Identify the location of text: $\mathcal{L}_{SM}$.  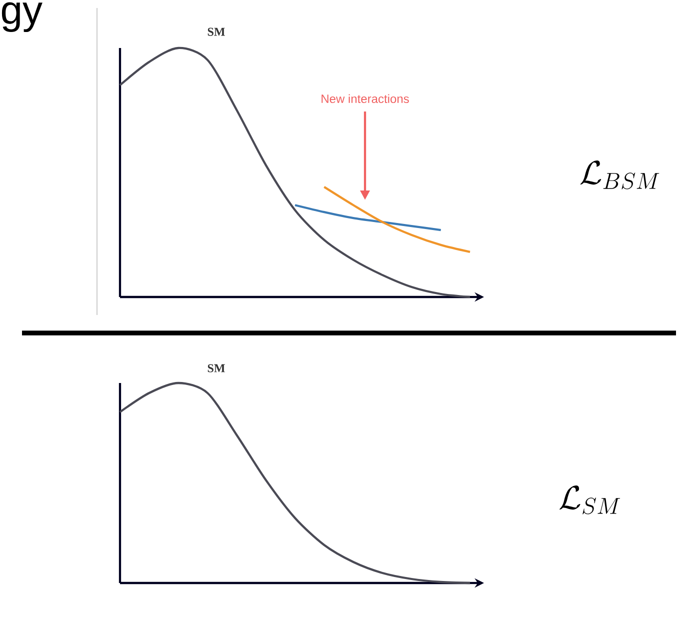
(590, 499).